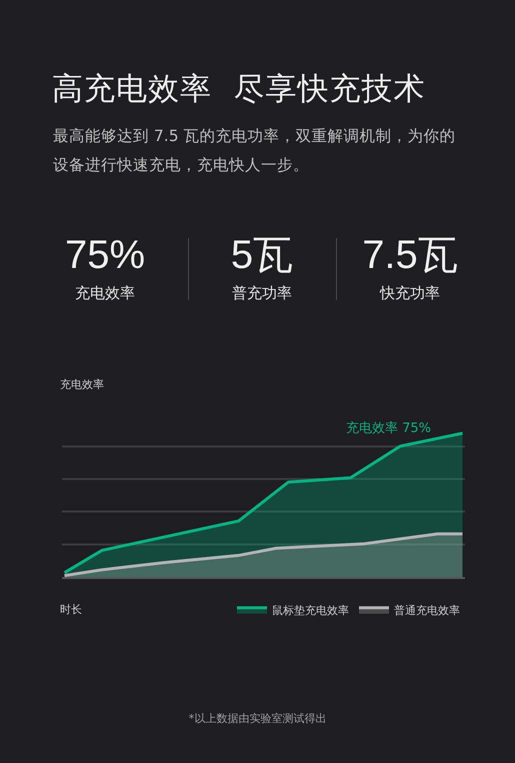 The height and width of the screenshot is (763, 515). What do you see at coordinates (310, 611) in the screenshot?
I see `legend-label: 鼠标垫充电效率` at bounding box center [310, 611].